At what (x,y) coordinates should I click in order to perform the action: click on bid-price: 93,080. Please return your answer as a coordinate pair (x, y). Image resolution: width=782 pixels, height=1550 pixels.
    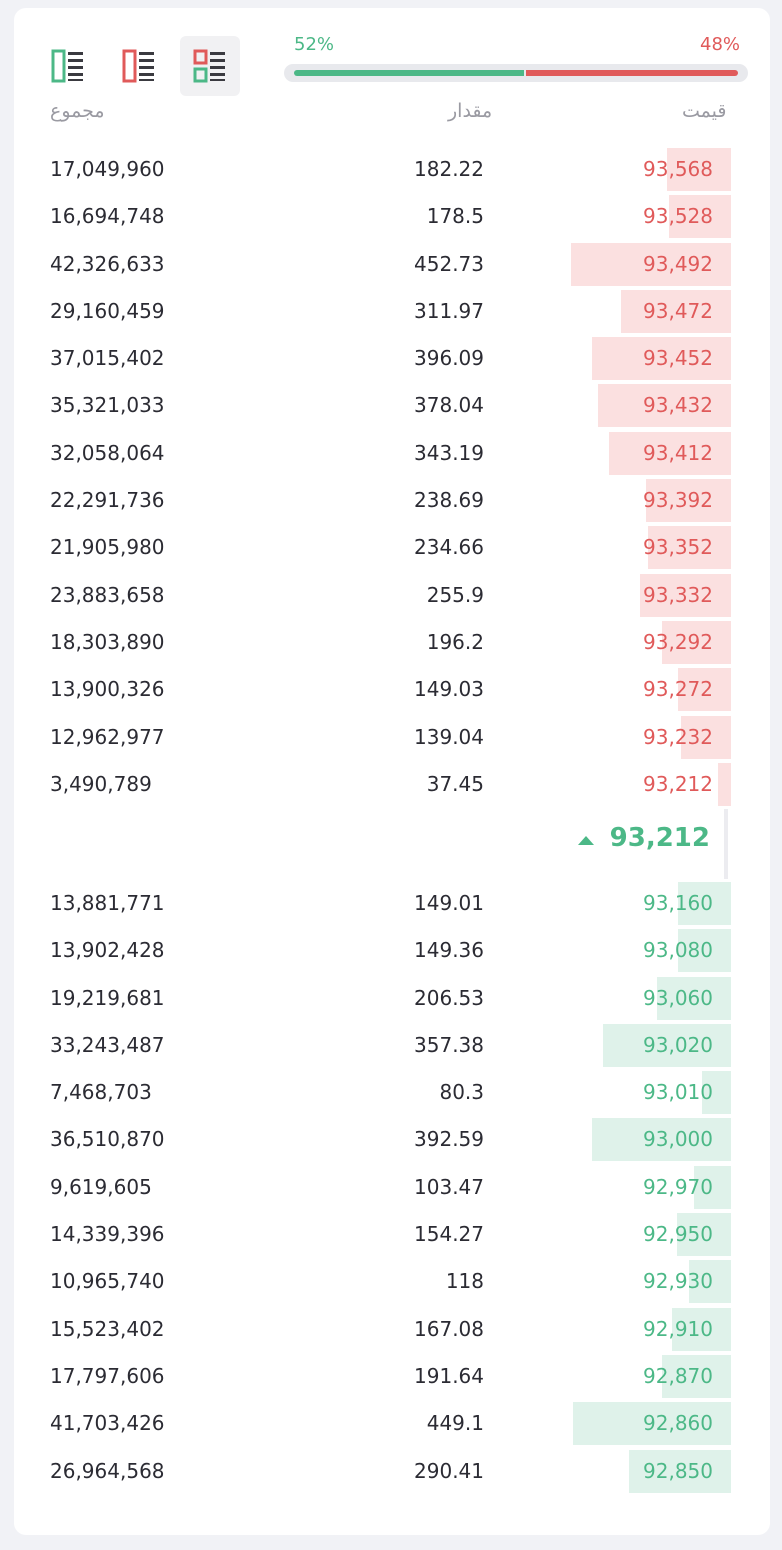
    Looking at the image, I should click on (678, 950).